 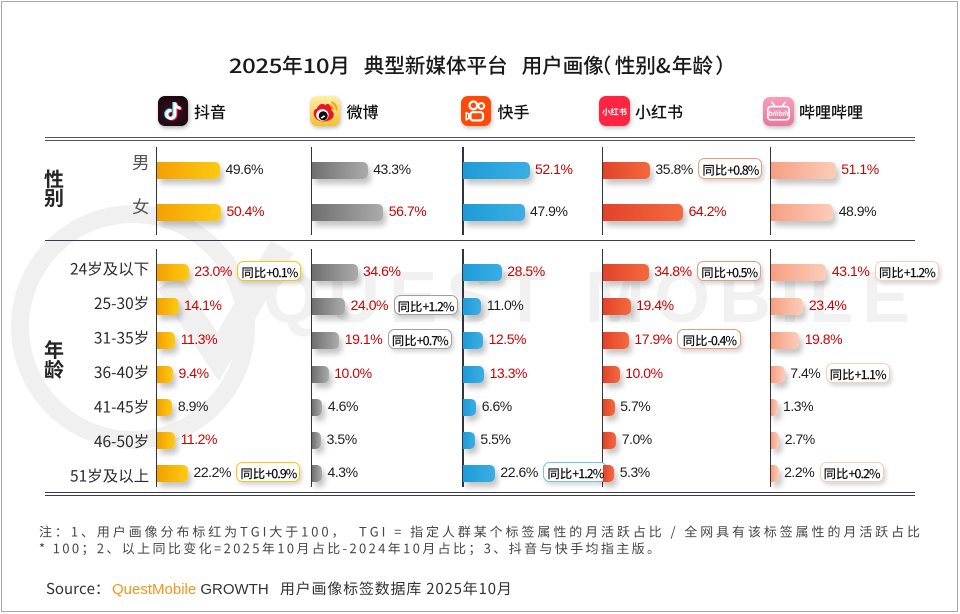 I want to click on svg-text: bilibili, so click(x=778, y=113).